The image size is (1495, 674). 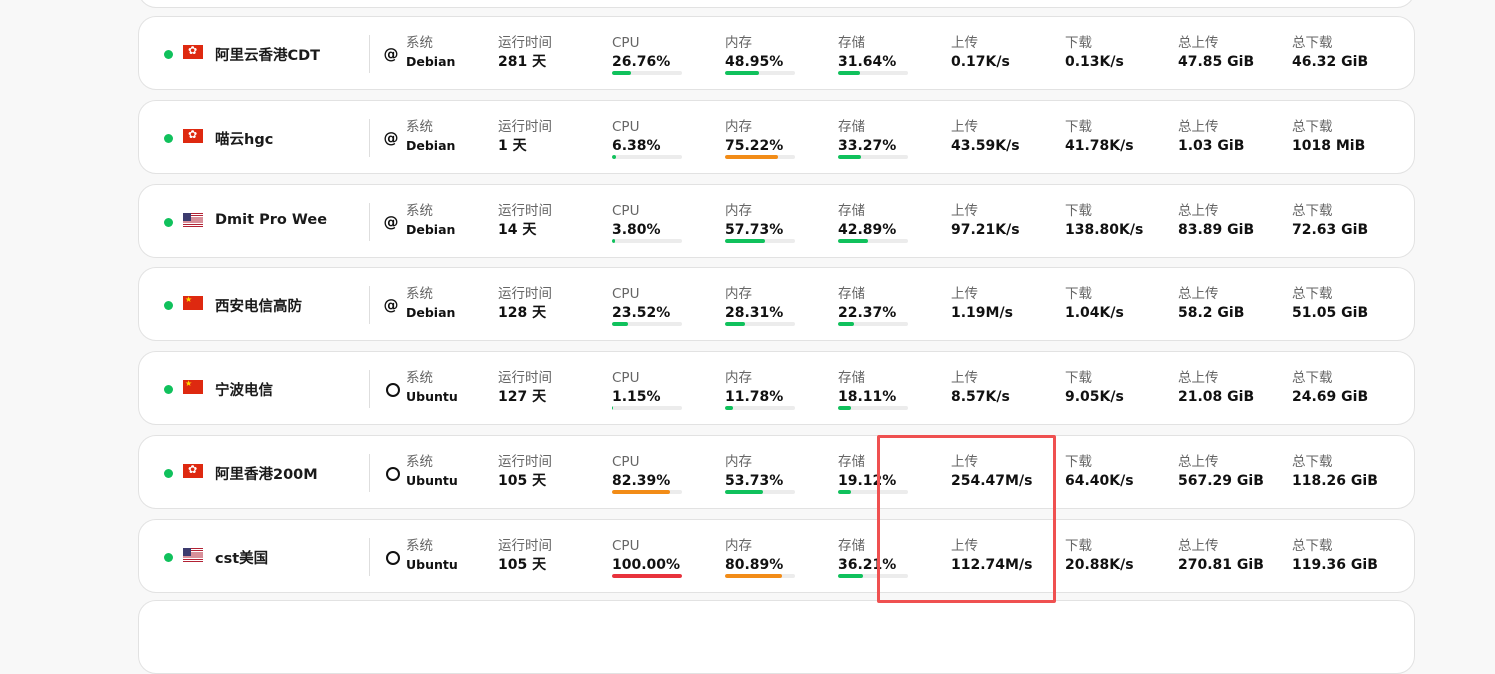 I want to click on cpu-value: 3.80%, so click(x=636, y=230).